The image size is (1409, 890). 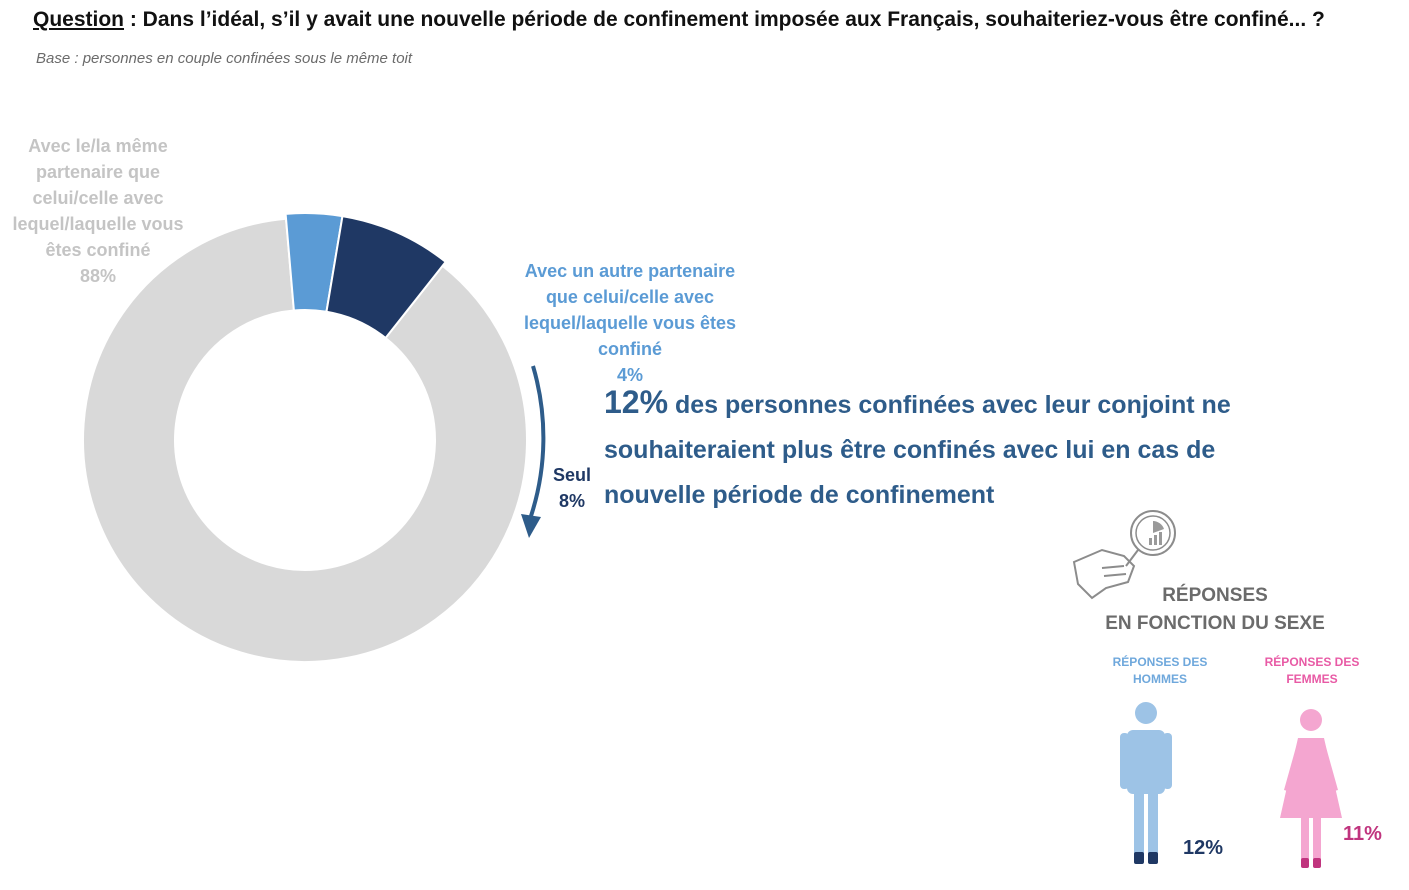 What do you see at coordinates (386, 277) in the screenshot?
I see `slice-seul` at bounding box center [386, 277].